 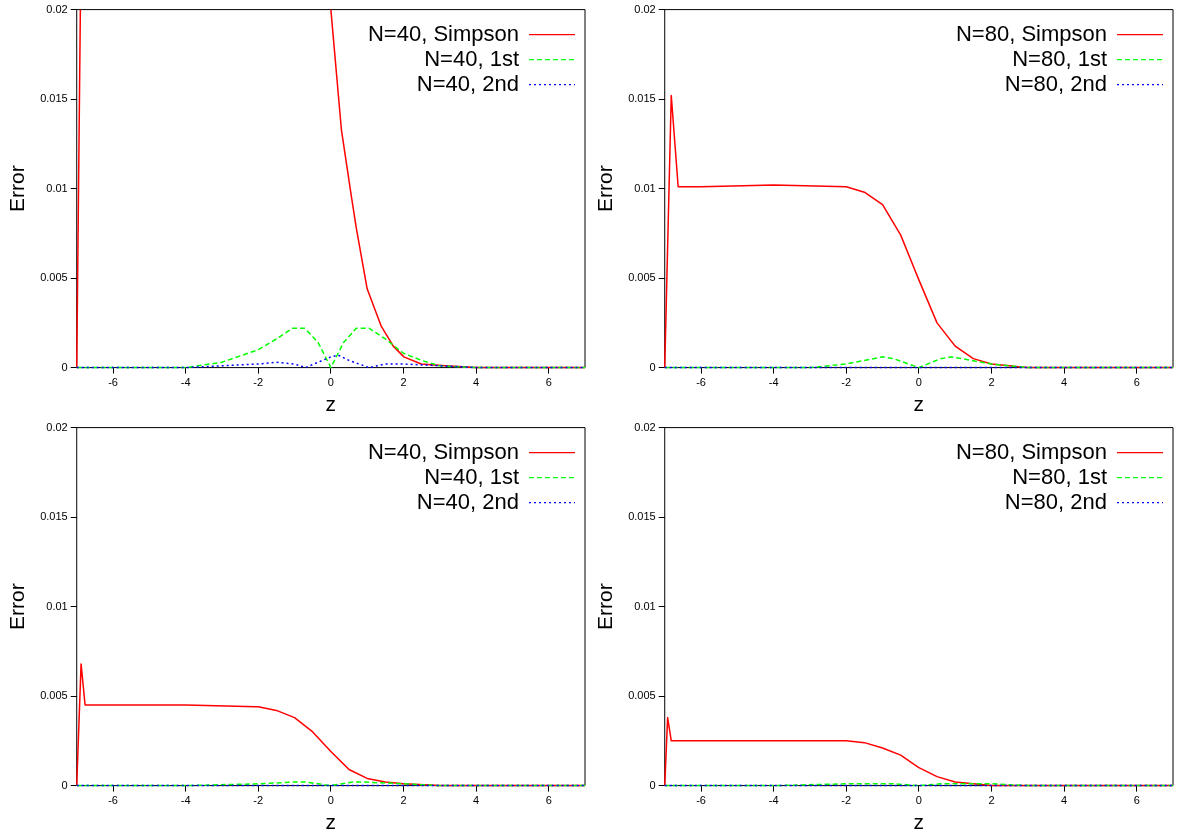 I want to click on line-series, so click(x=330, y=361).